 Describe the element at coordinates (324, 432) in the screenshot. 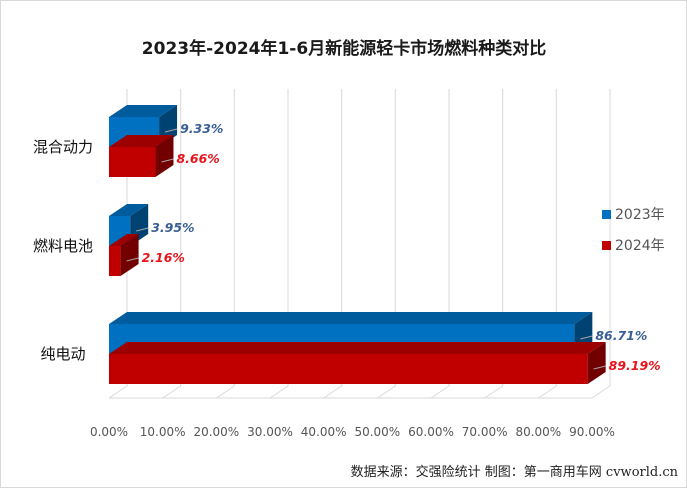

I see `x-tick-label: 40.00%` at that location.